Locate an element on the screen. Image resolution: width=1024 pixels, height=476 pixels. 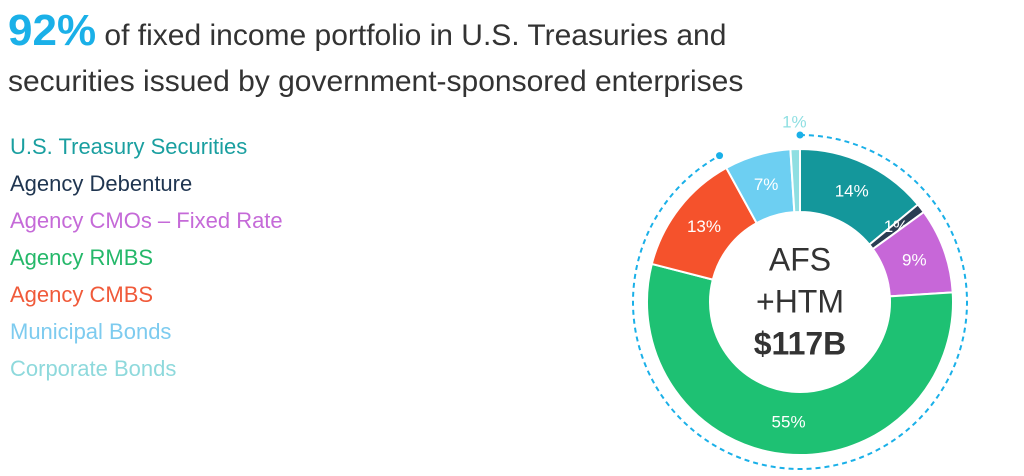
legend-entry: Corporate Bonds is located at coordinates (93, 368).